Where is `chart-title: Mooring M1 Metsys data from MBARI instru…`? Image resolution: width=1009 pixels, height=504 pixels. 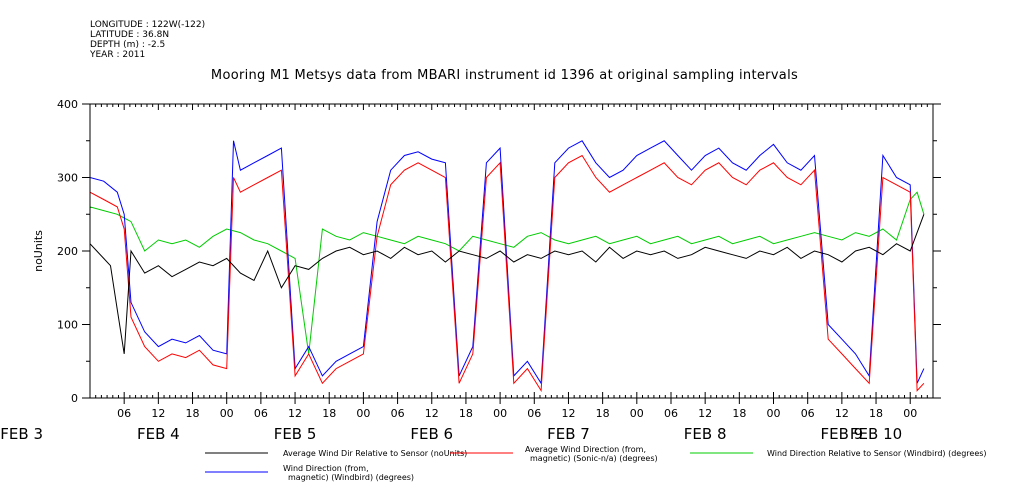
chart-title: Mooring M1 Metsys data from MBARI instru… is located at coordinates (504, 75).